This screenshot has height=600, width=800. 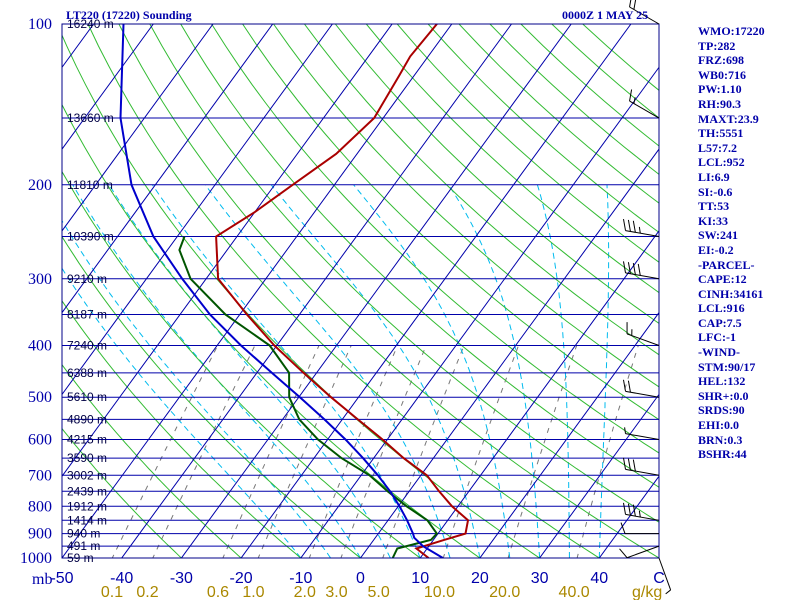 What do you see at coordinates (300, 578) in the screenshot?
I see `temperature-tick-label: -10` at bounding box center [300, 578].